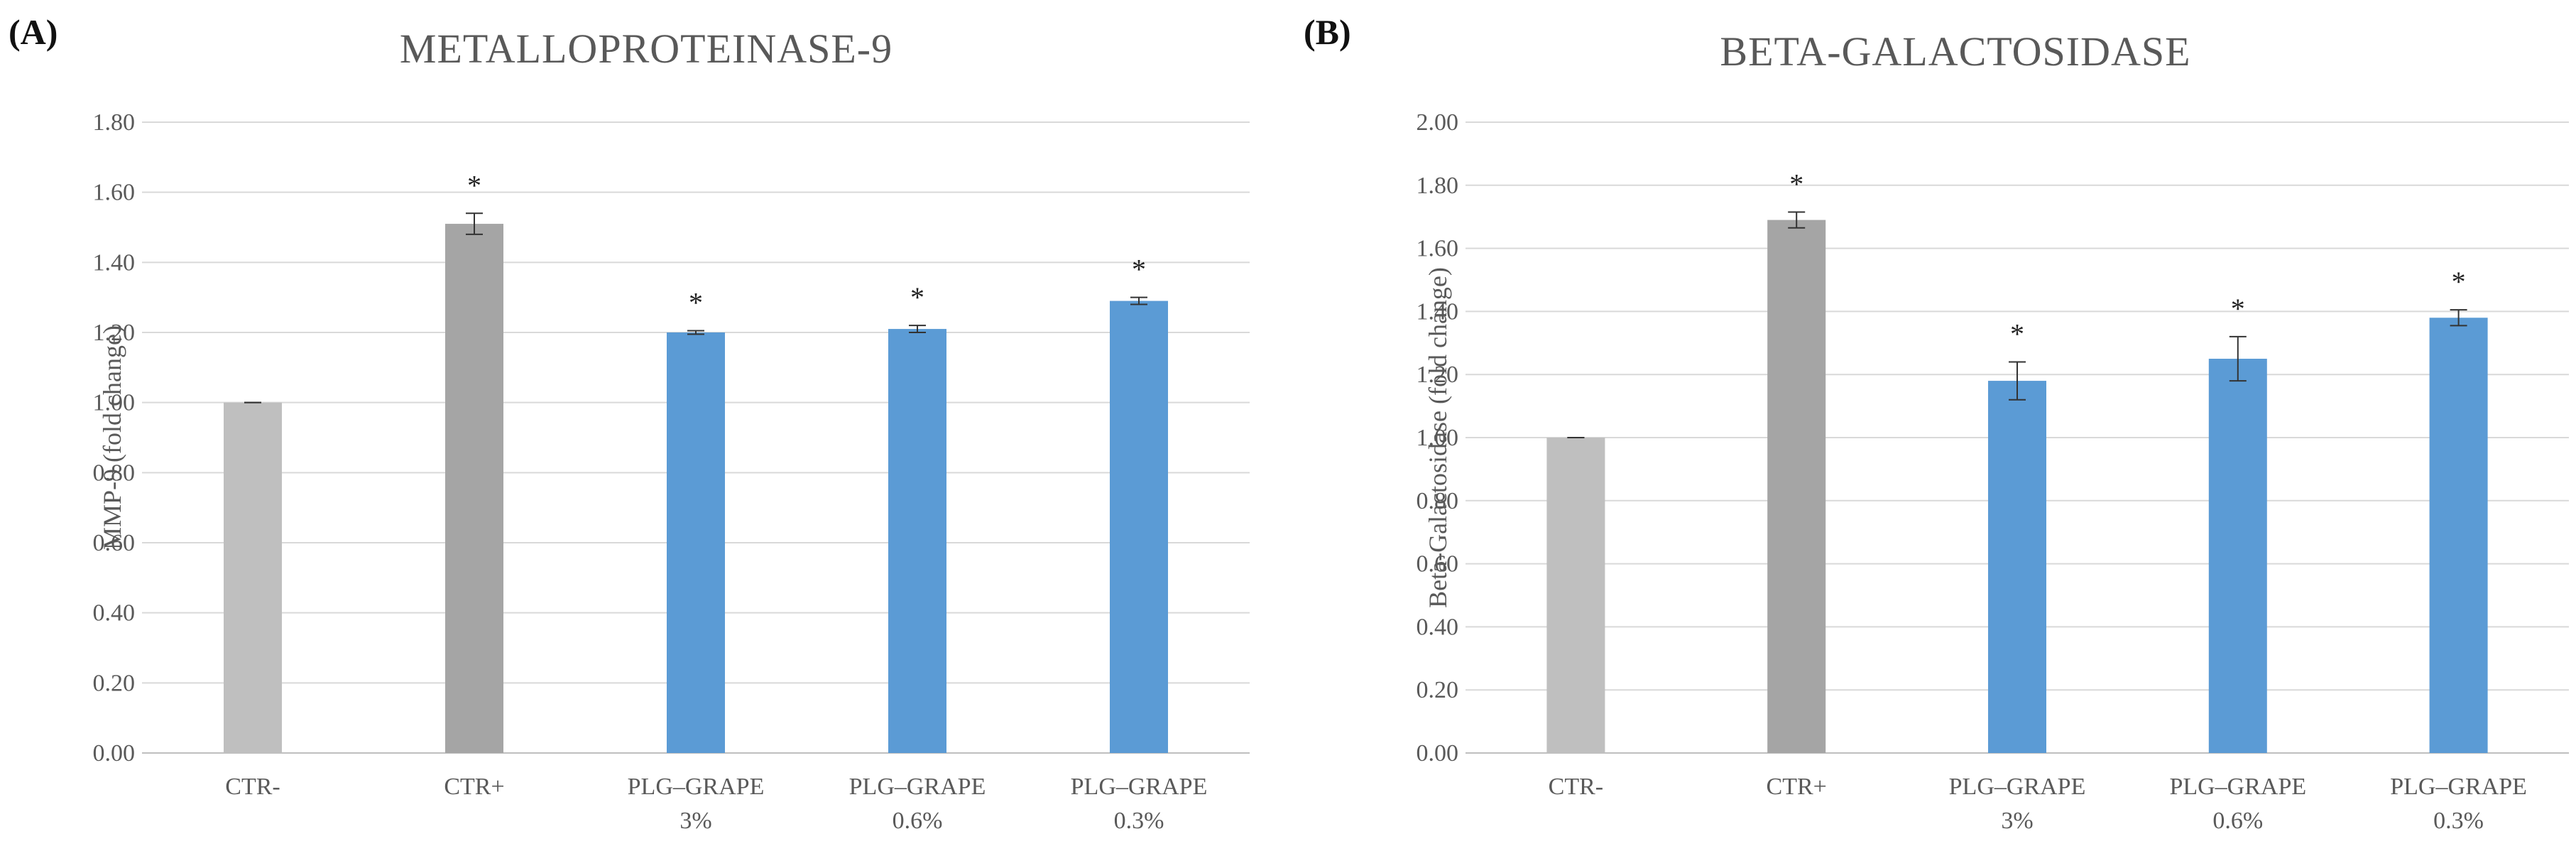  Describe the element at coordinates (1438, 122) in the screenshot. I see `y-tick-label: 2.00` at that location.